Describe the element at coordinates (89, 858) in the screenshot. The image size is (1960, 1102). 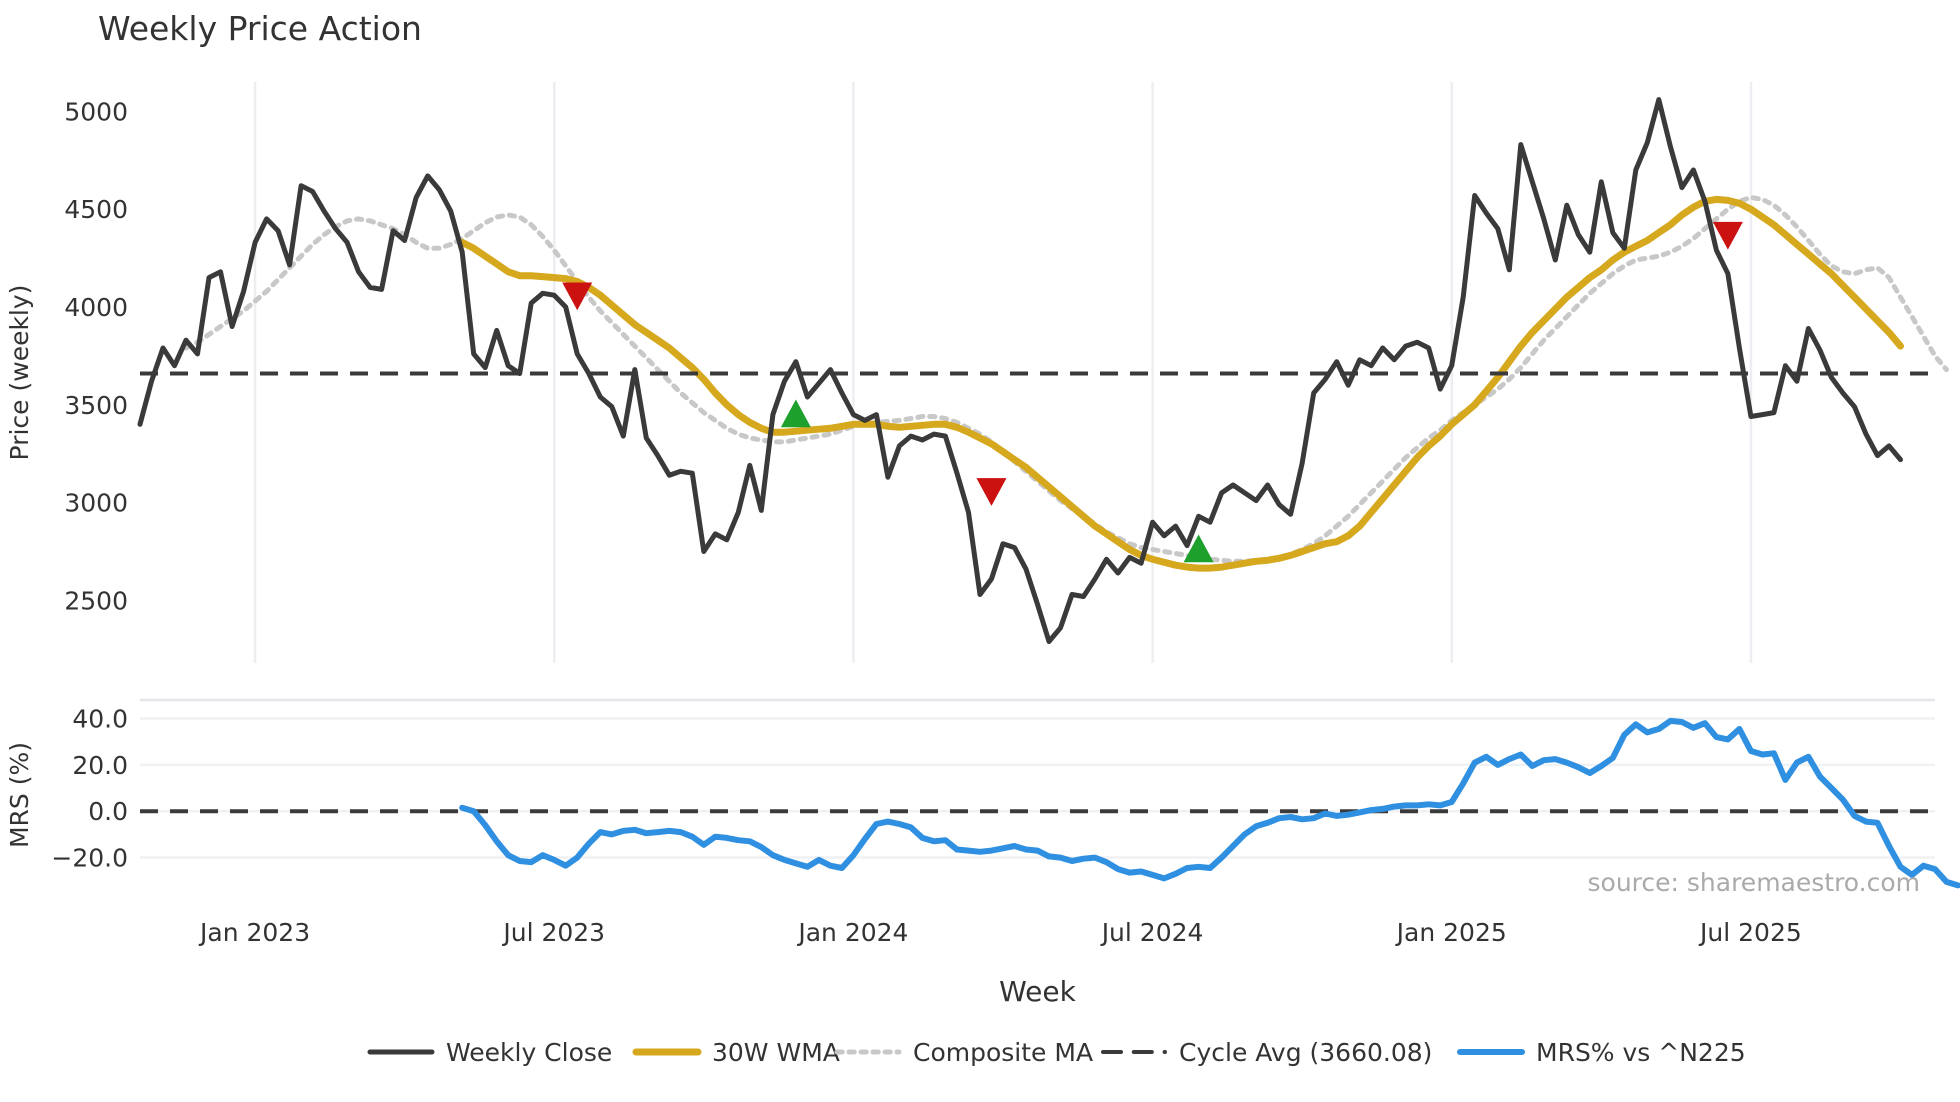
I see `mrs-y-tick-label-0: −20.0` at that location.